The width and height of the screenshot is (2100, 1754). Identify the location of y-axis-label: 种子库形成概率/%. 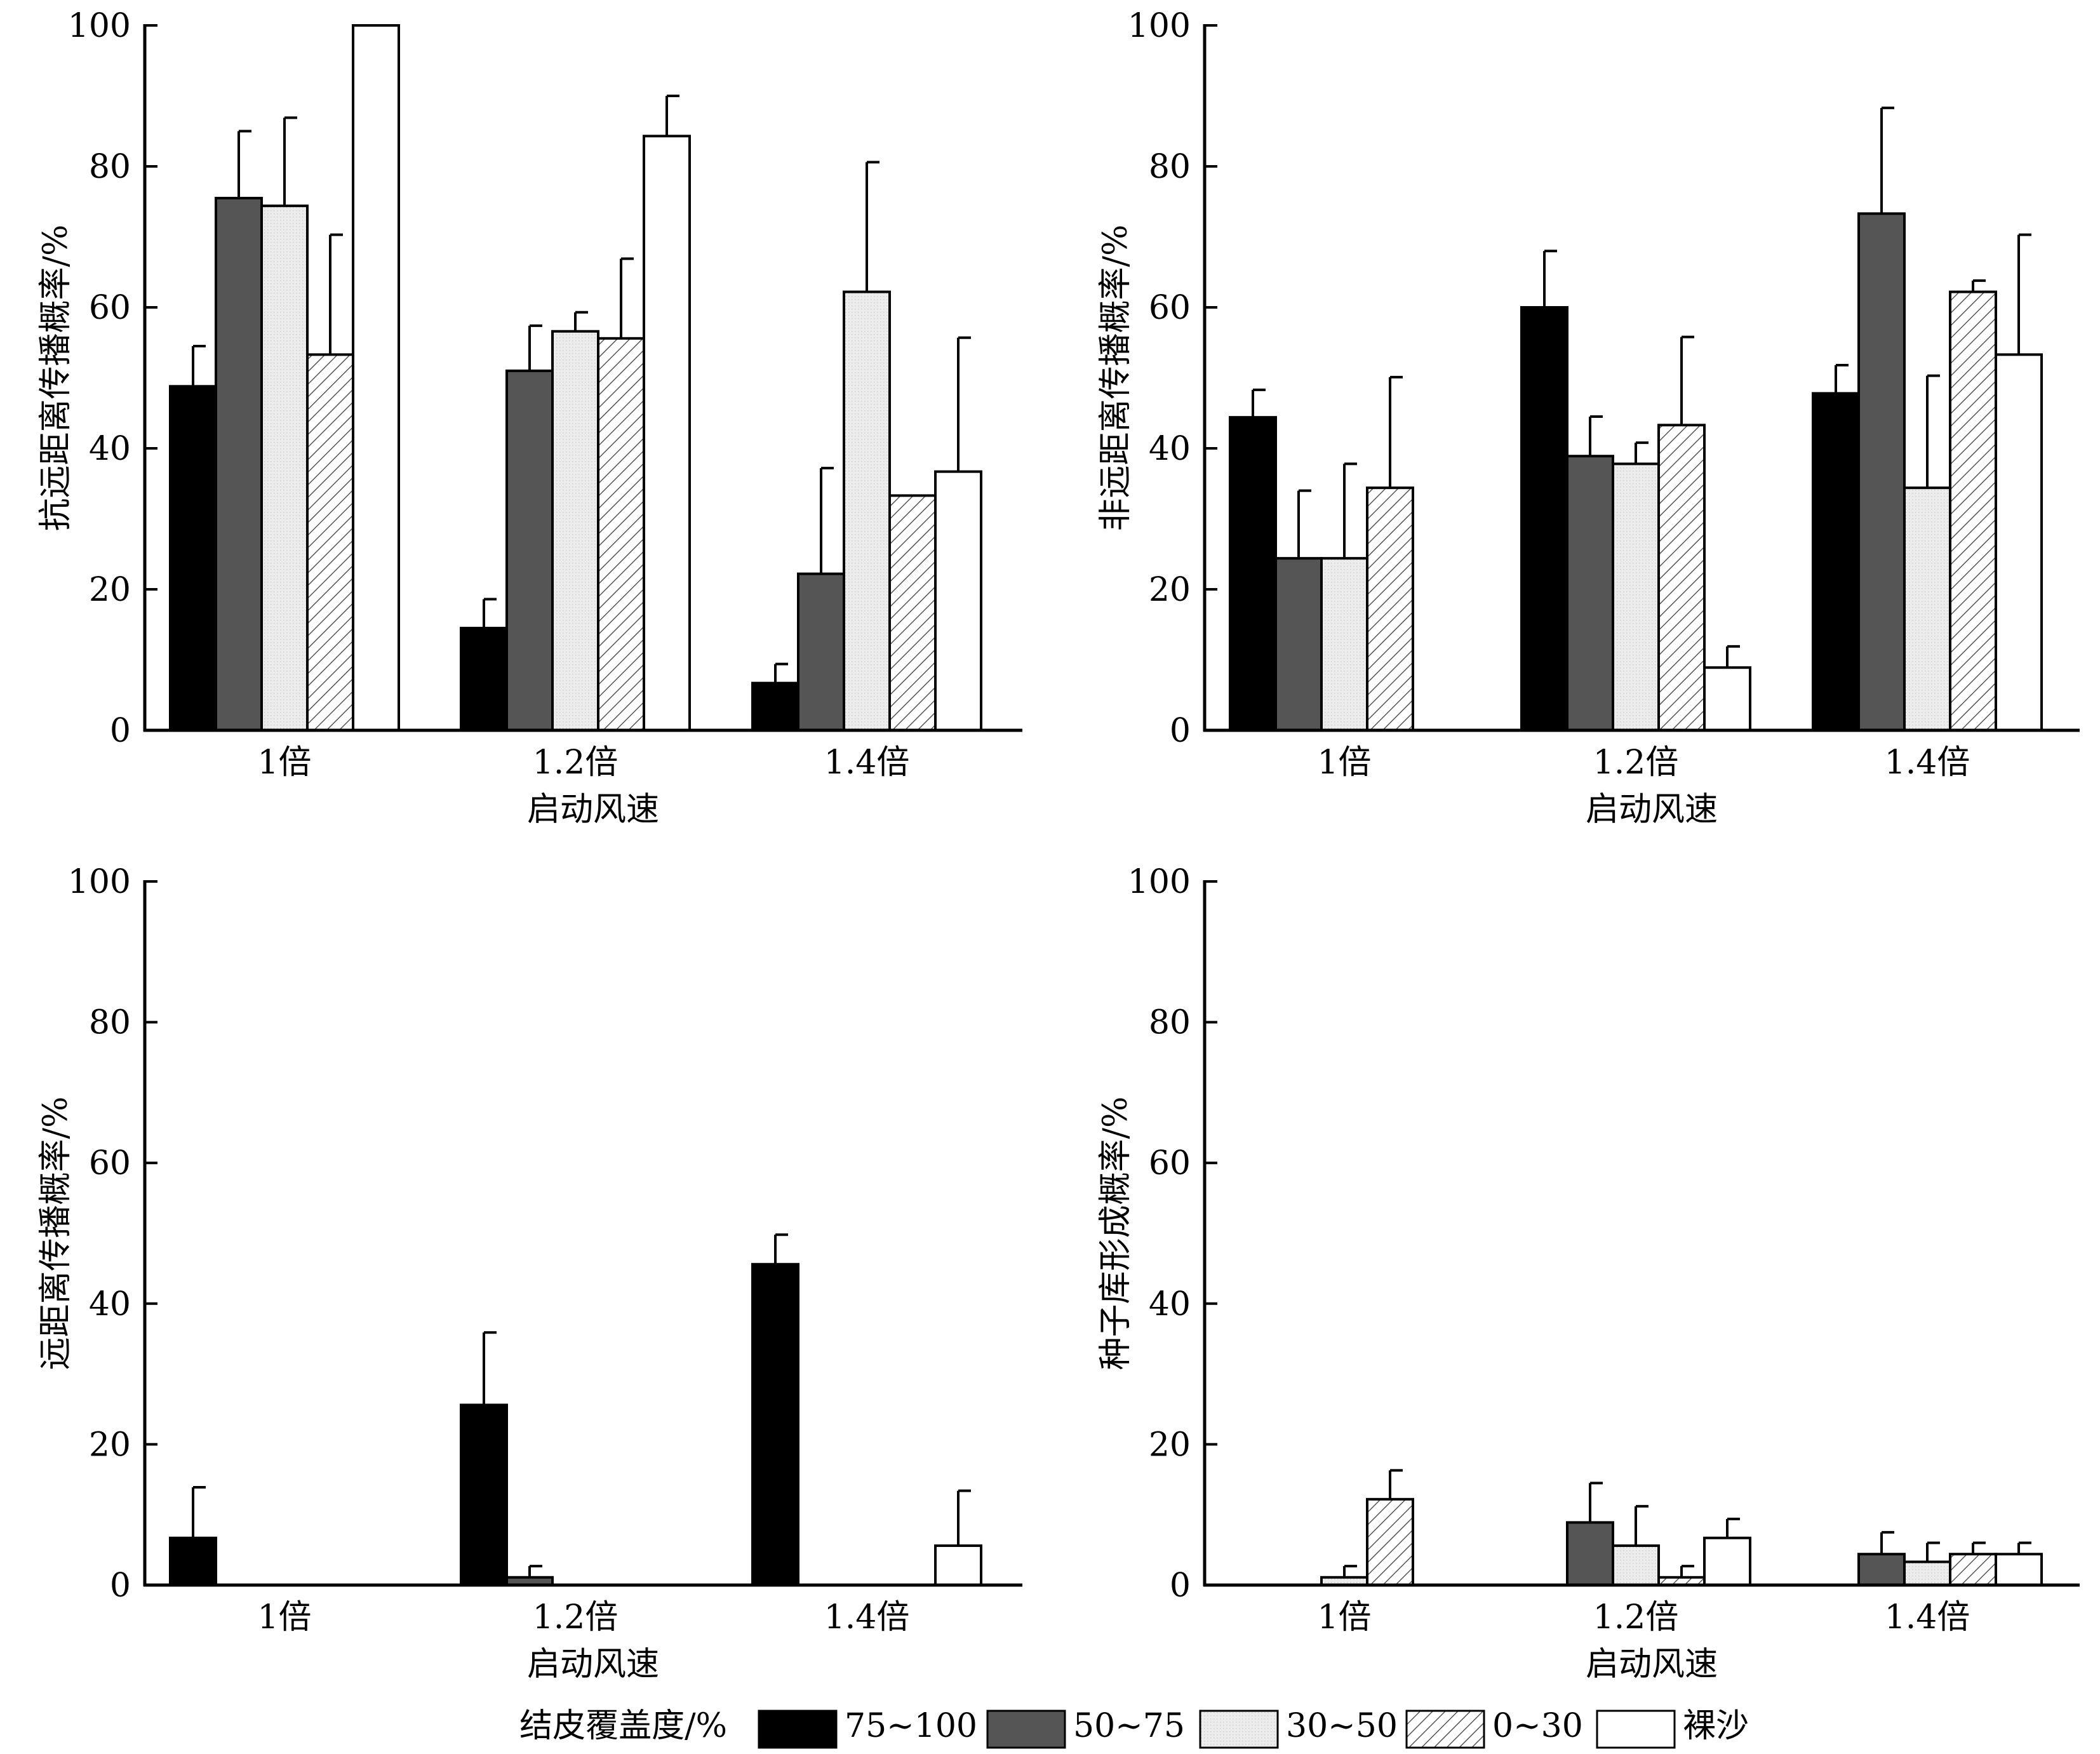
(1116, 1233).